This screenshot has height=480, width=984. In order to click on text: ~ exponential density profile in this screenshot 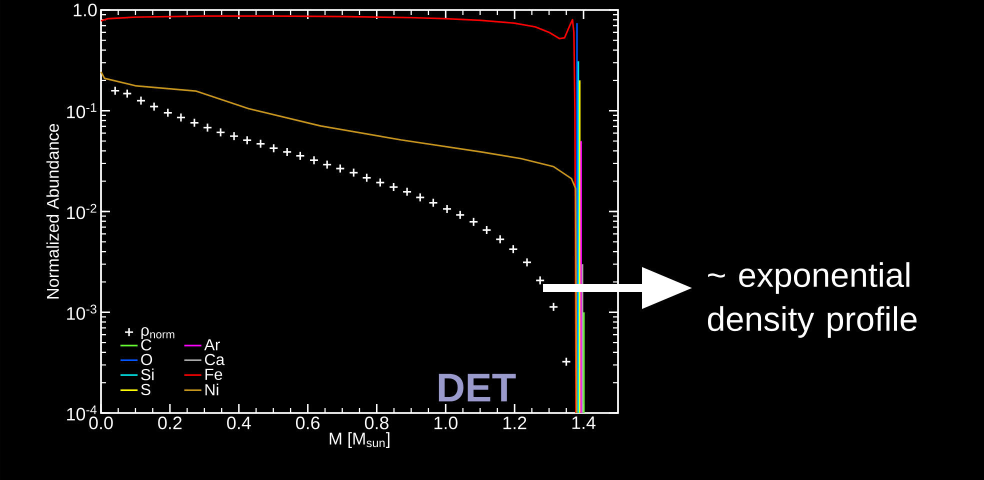, I will do `click(812, 300)`.